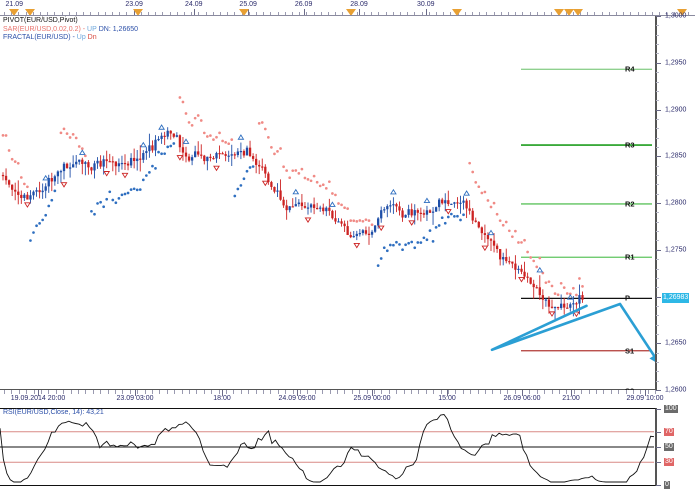  What do you see at coordinates (194, 4) in the screenshot?
I see `top-axis-label: 24.09` at bounding box center [194, 4].